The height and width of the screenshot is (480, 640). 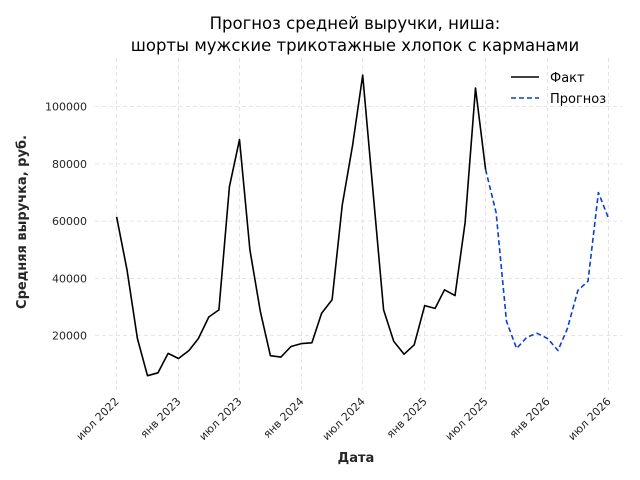 What do you see at coordinates (69, 278) in the screenshot?
I see `y-tick-label: 40000` at bounding box center [69, 278].